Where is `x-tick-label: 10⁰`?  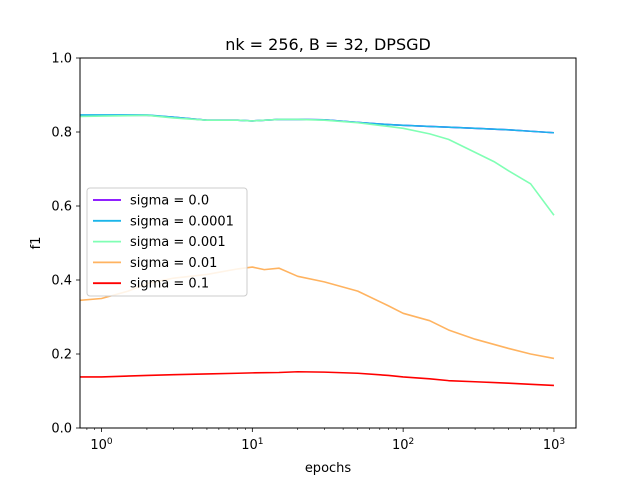
x-tick-label: 10⁰ is located at coordinates (101, 445).